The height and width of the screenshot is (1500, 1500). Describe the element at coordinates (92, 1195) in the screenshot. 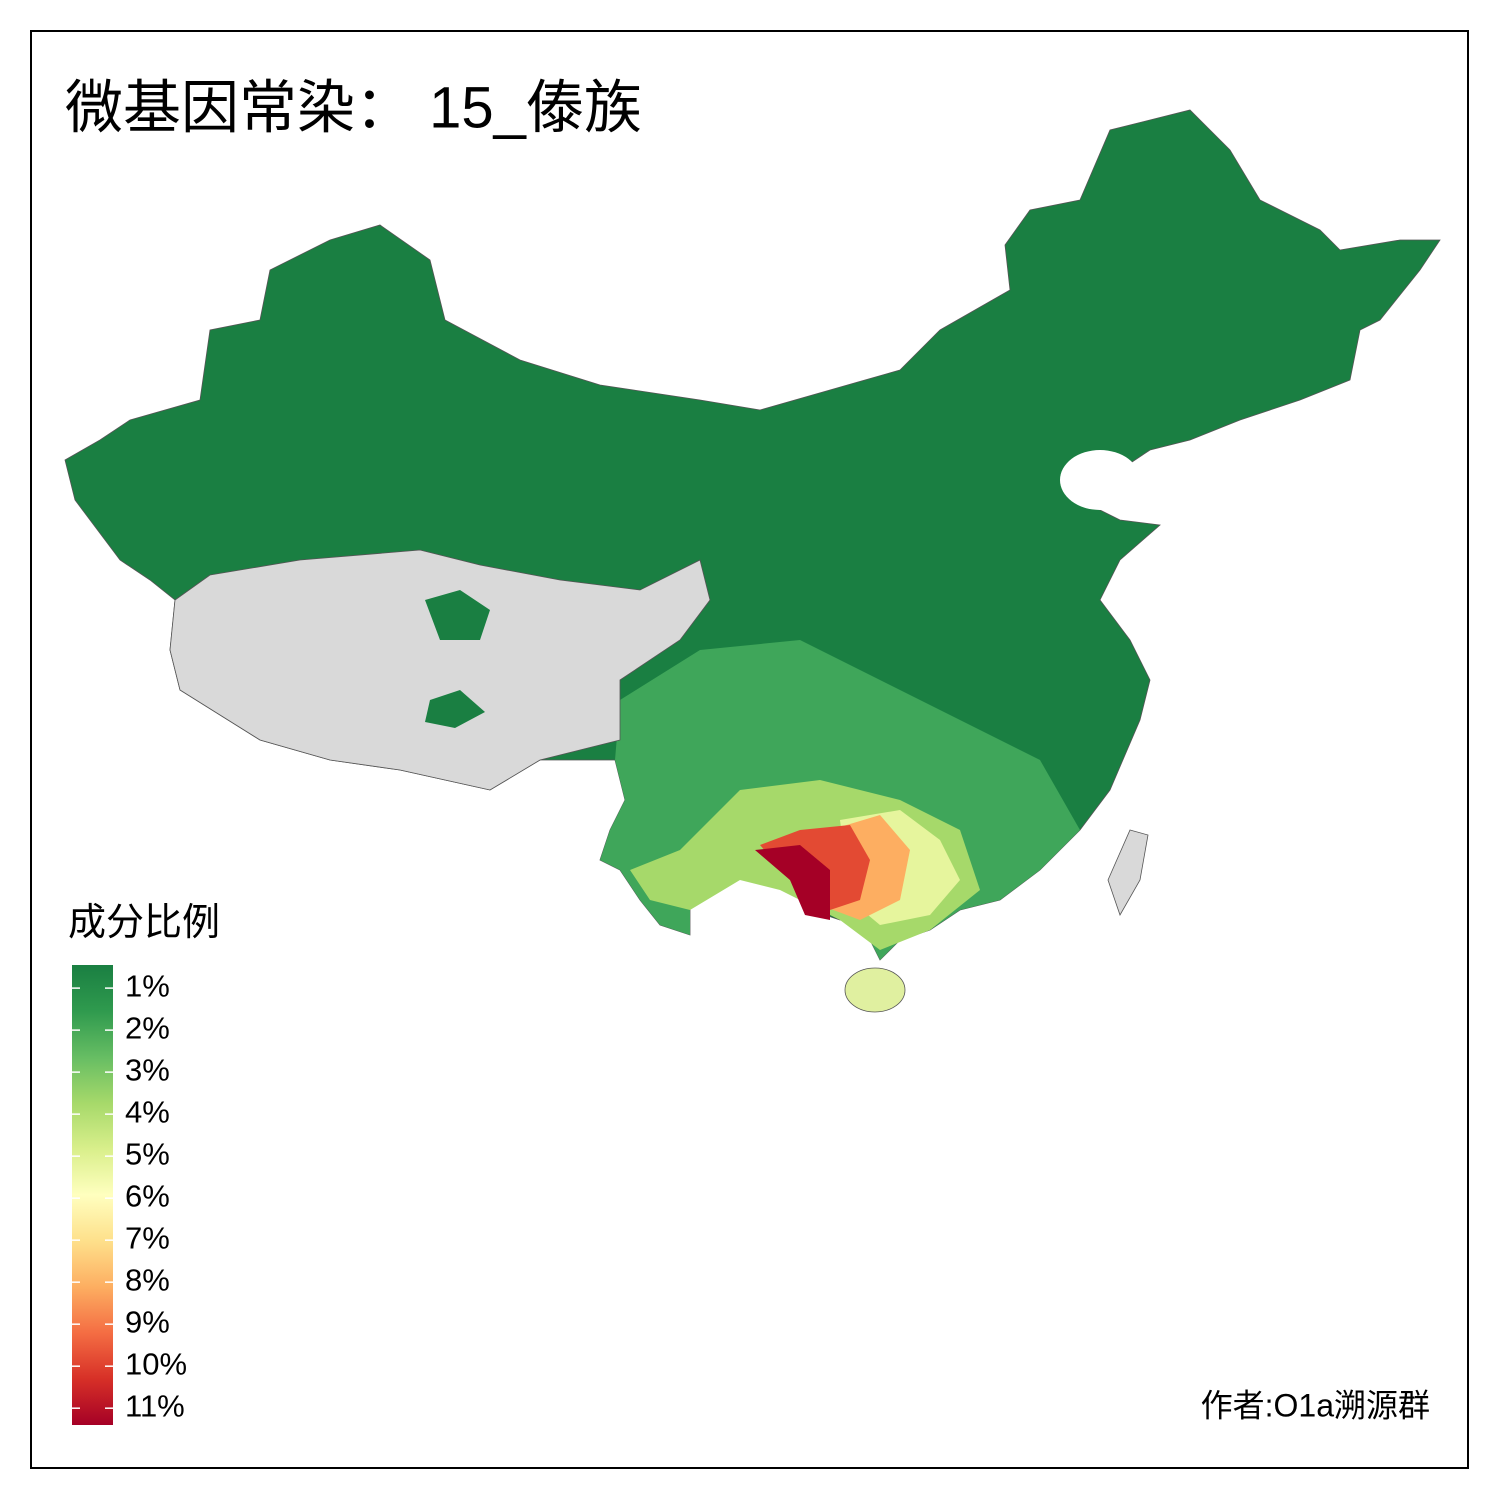

I see `colorbar` at that location.